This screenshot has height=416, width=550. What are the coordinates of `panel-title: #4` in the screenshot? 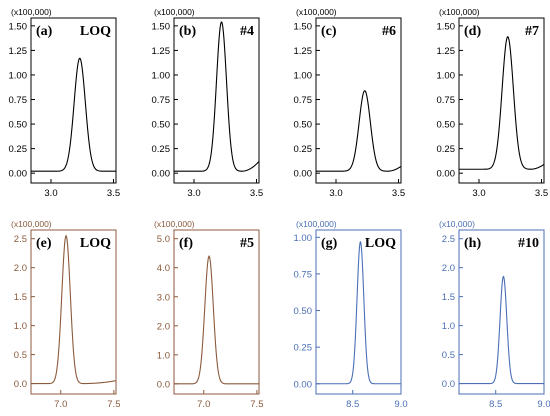 It's located at (247, 31).